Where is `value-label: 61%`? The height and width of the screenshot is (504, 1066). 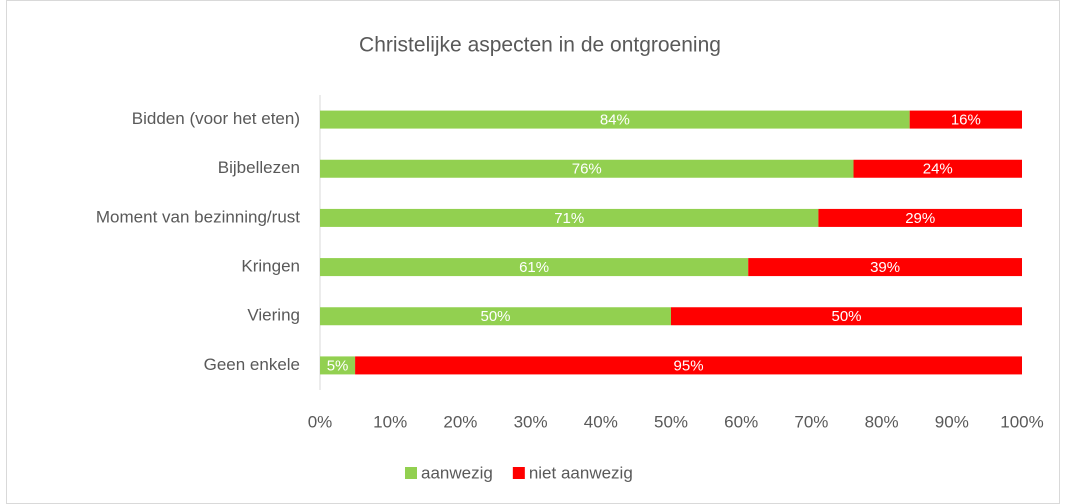
value-label: 61% is located at coordinates (534, 267).